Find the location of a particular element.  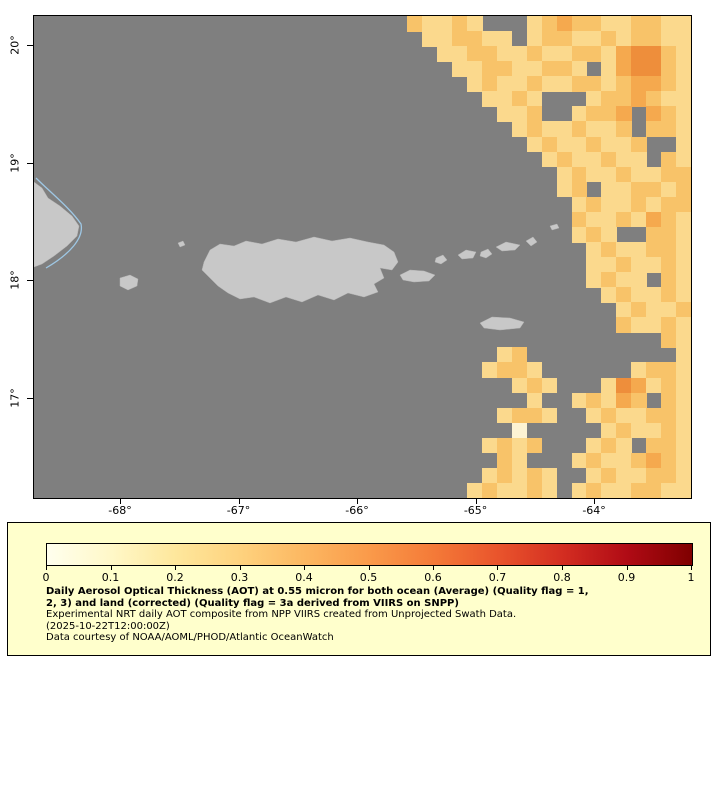

colorbar-tick-label: 0.7 is located at coordinates (497, 577).